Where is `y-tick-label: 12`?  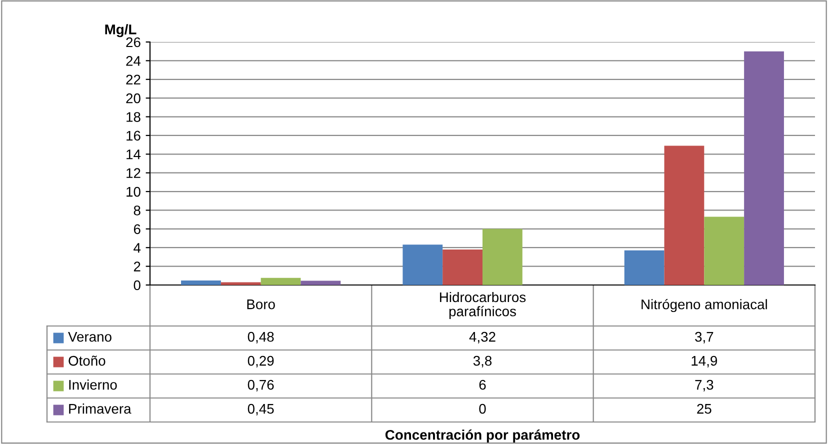
y-tick-label: 12 is located at coordinates (133, 173).